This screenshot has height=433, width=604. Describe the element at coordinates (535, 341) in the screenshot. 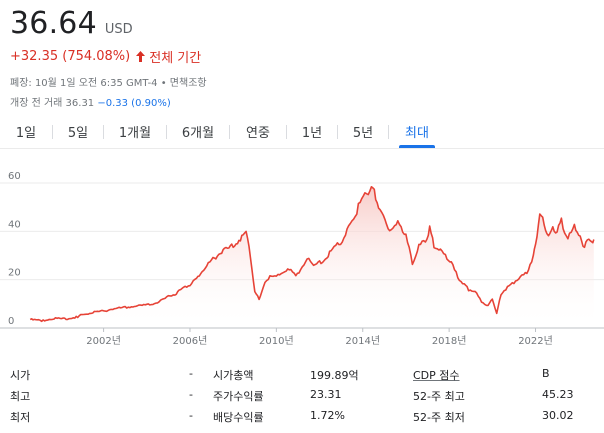

I see `x-tick-label: 2022년` at that location.